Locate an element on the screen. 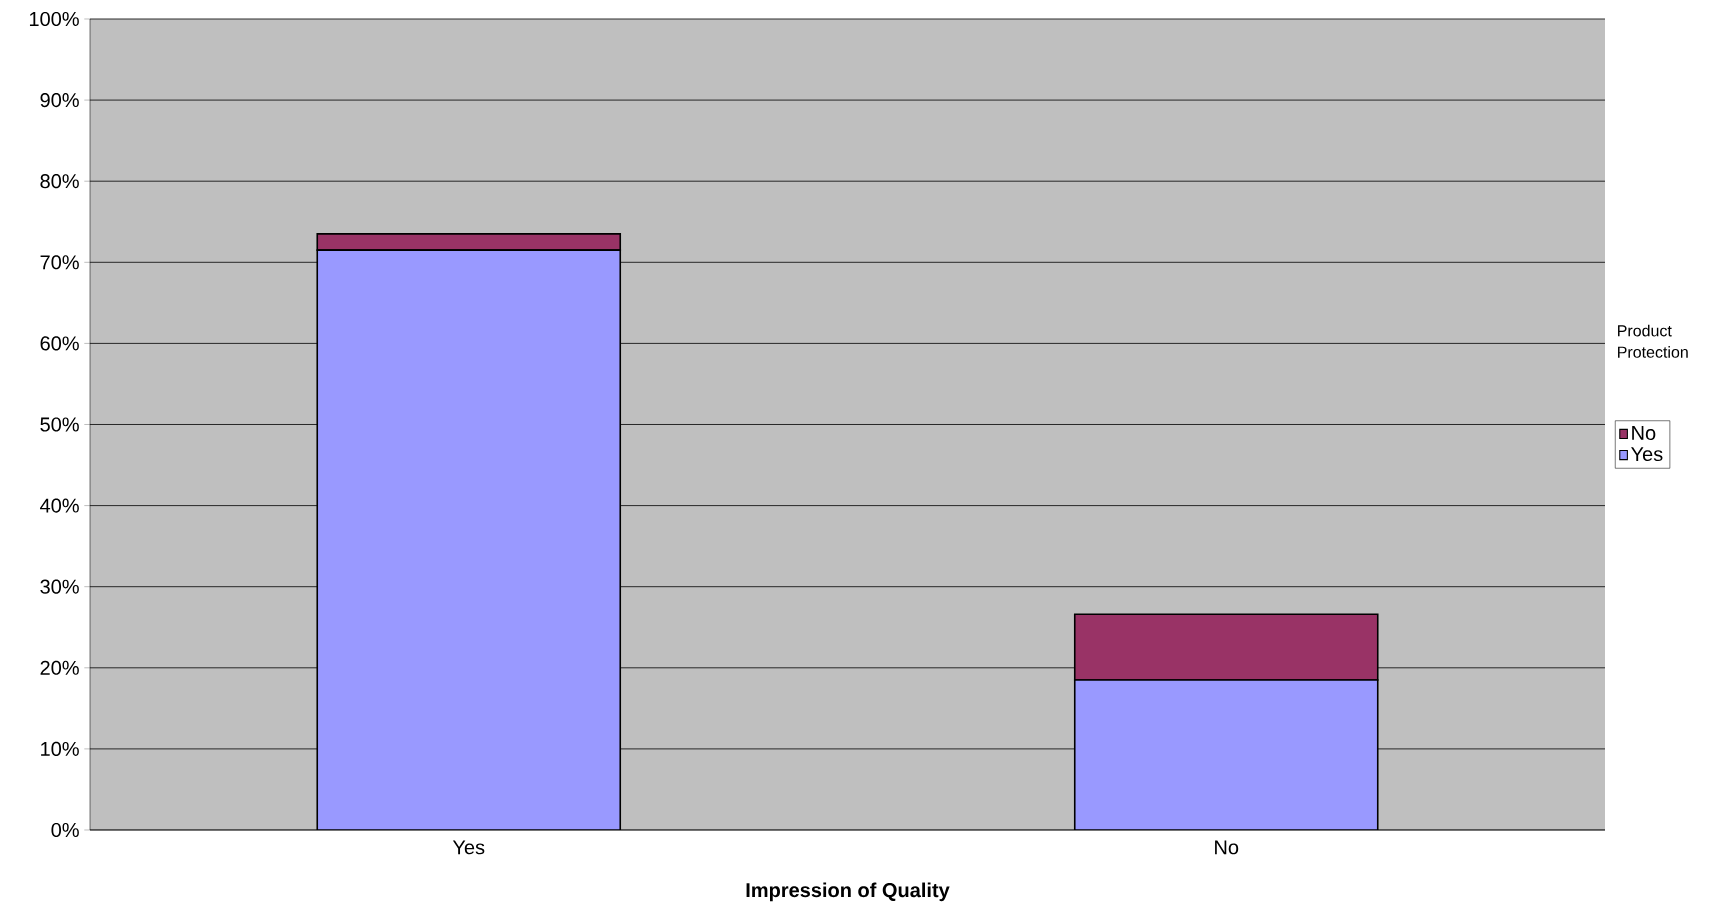  y-tick-label: 90% is located at coordinates (59, 100).